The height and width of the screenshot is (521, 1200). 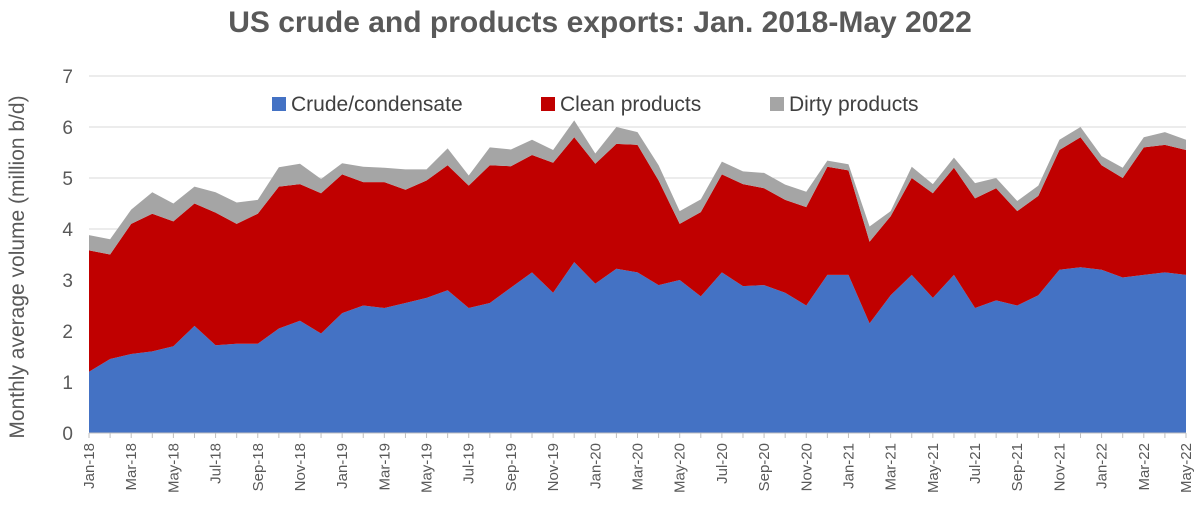 I want to click on x-tick-label: Mar-22, so click(x=1144, y=467).